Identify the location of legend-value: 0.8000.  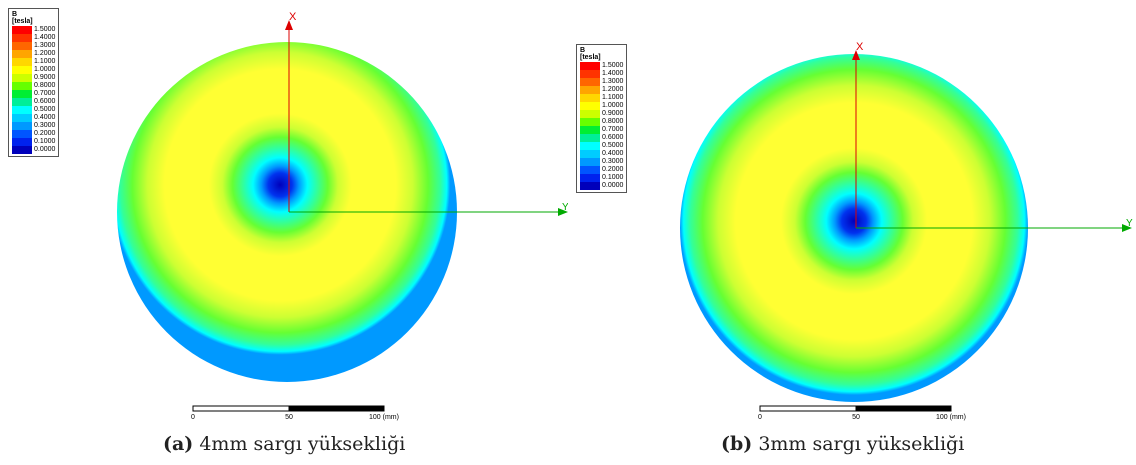
(613, 121).